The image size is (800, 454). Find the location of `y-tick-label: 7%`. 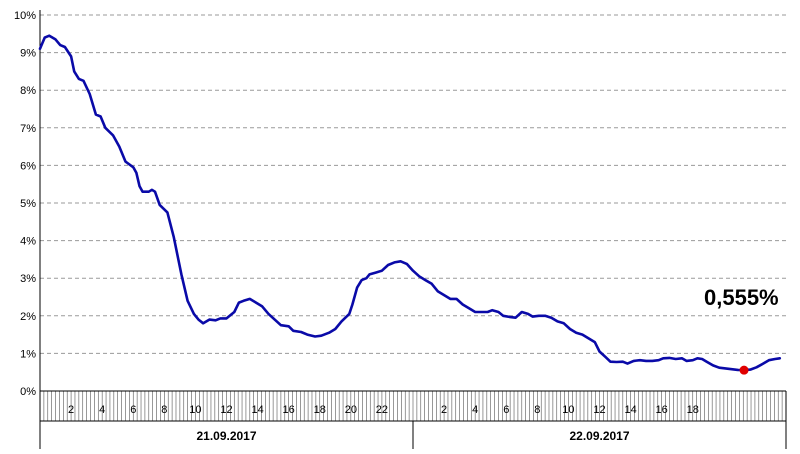

y-tick-label: 7% is located at coordinates (28, 129).